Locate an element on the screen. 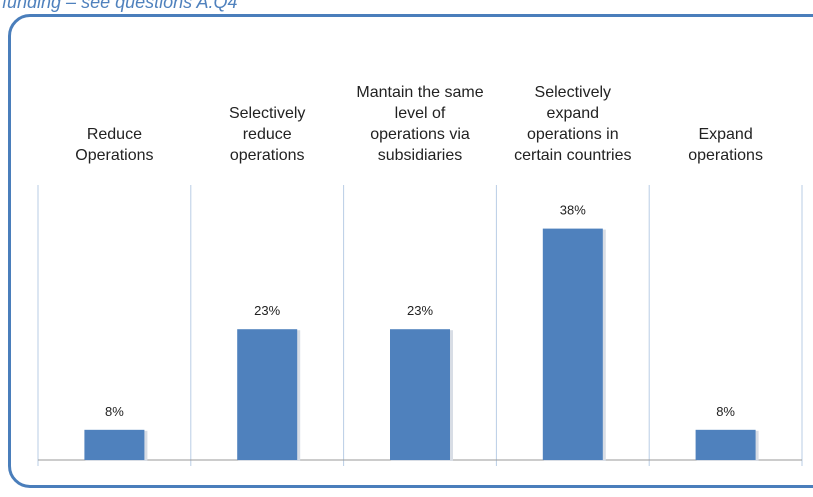 The width and height of the screenshot is (813, 497). data-label: 38% is located at coordinates (573, 210).